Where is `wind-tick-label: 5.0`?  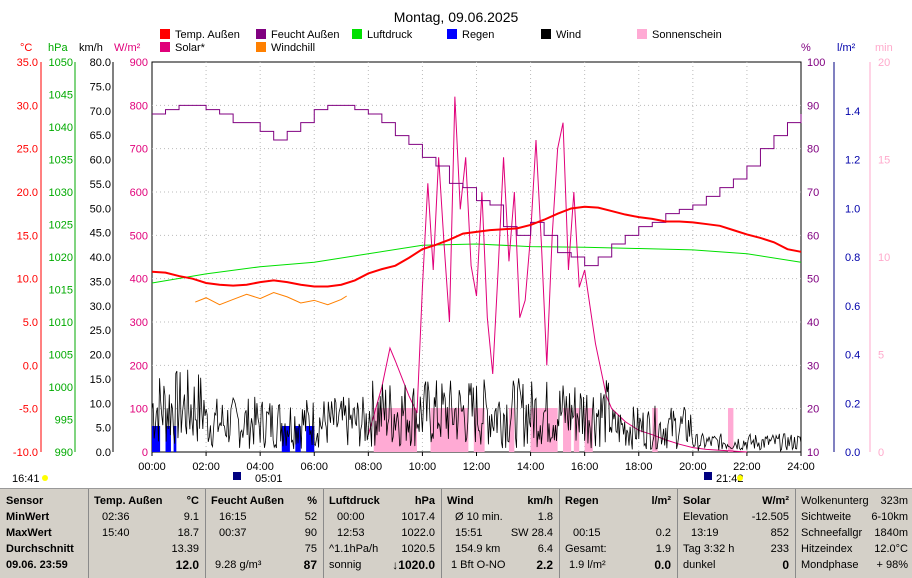
wind-tick-label: 5.0 is located at coordinates (103, 429).